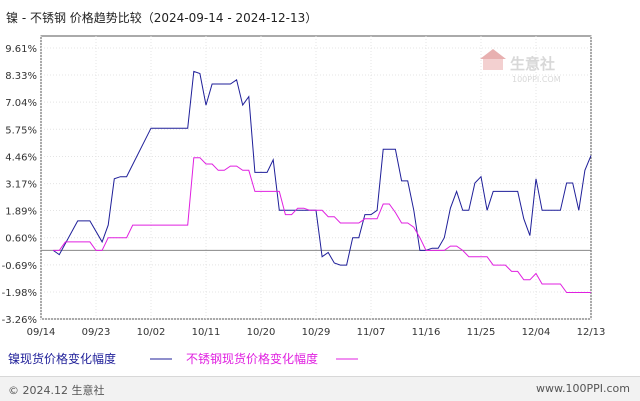 This screenshot has height=401, width=640. I want to click on footer-site-link: www.100PPI.com, so click(583, 388).